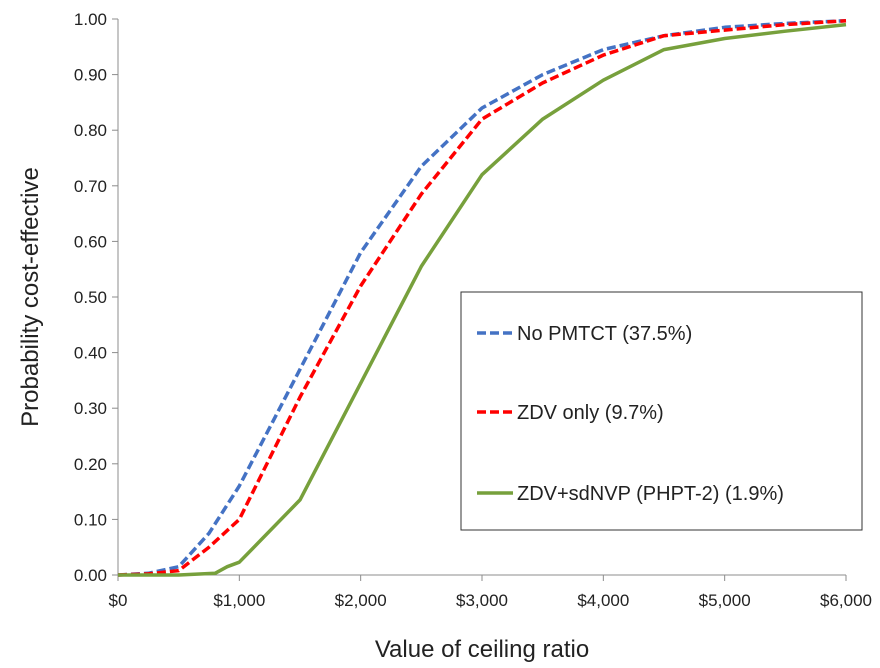 The image size is (880, 668). Describe the element at coordinates (90, 130) in the screenshot. I see `y-tick-label: 0.80` at that location.